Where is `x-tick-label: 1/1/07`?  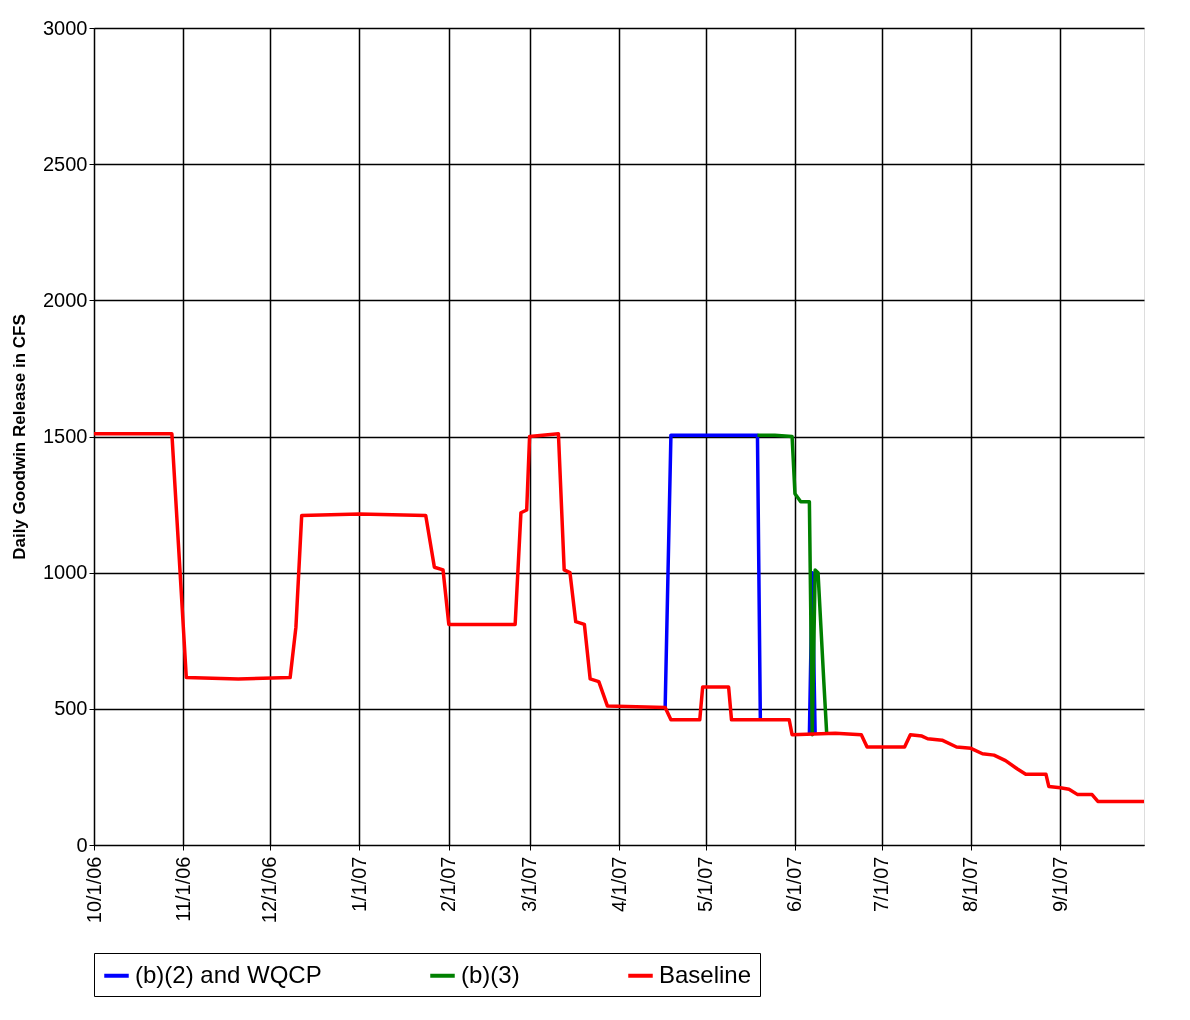 x-tick-label: 1/1/07 is located at coordinates (358, 884).